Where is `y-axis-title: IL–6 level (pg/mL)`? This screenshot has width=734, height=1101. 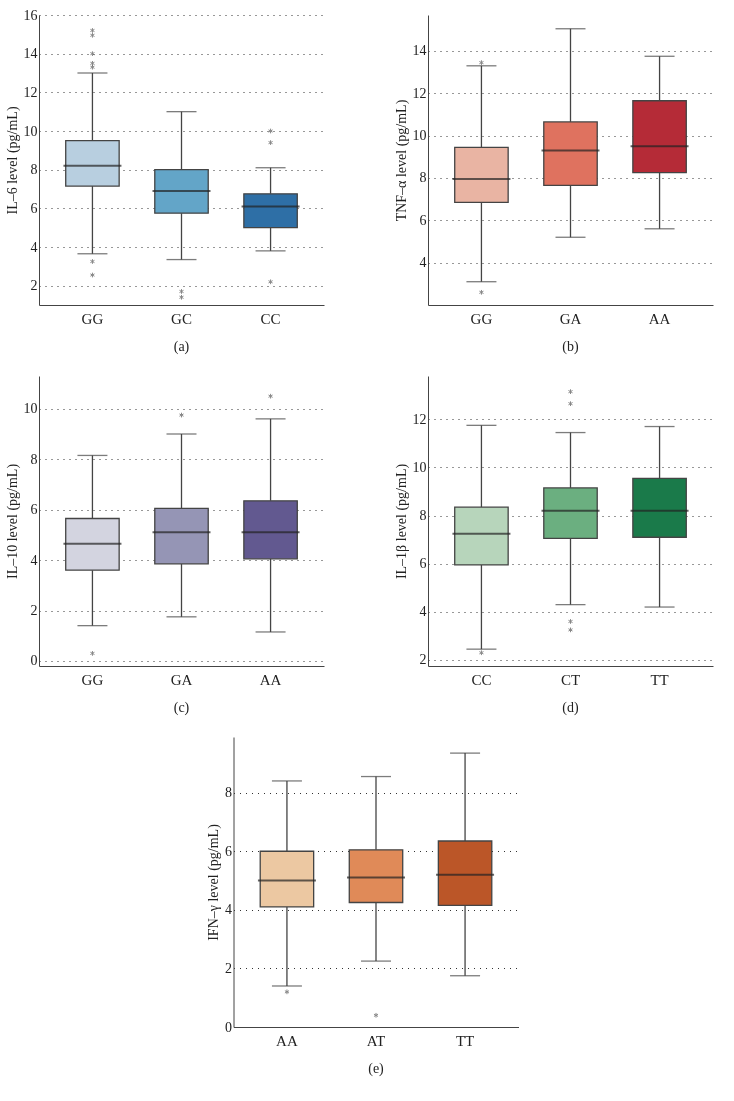 y-axis-title: IL–6 level (pg/mL) is located at coordinates (12, 160).